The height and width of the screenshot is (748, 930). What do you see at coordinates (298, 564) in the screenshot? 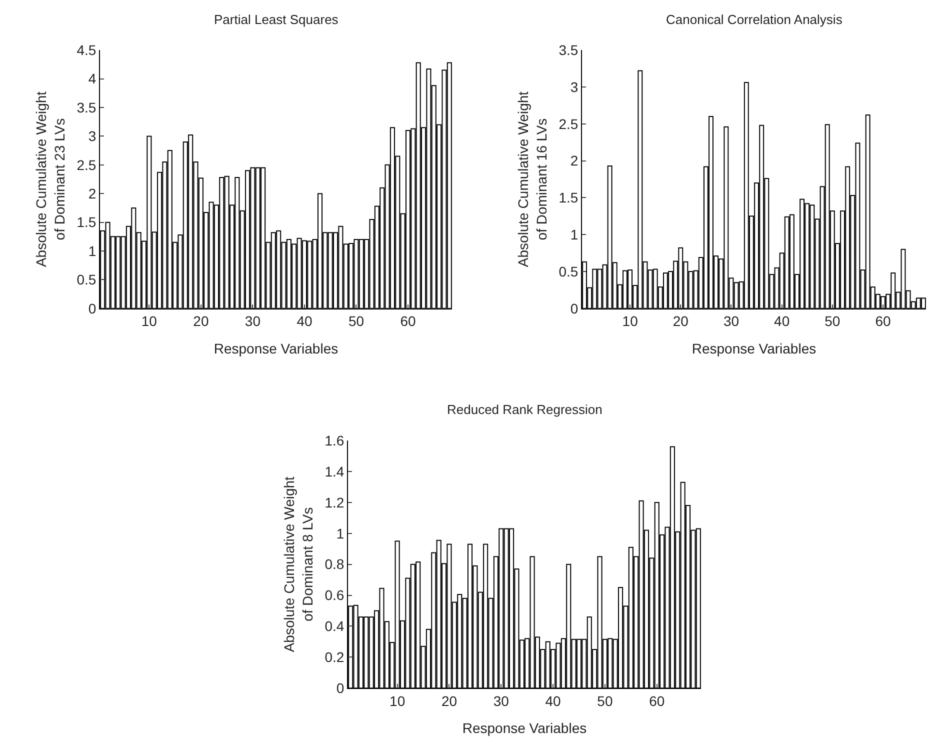
I see `y-axis-title: Absolute Cumulative Weight of Dominant 8 LVs` at bounding box center [298, 564].